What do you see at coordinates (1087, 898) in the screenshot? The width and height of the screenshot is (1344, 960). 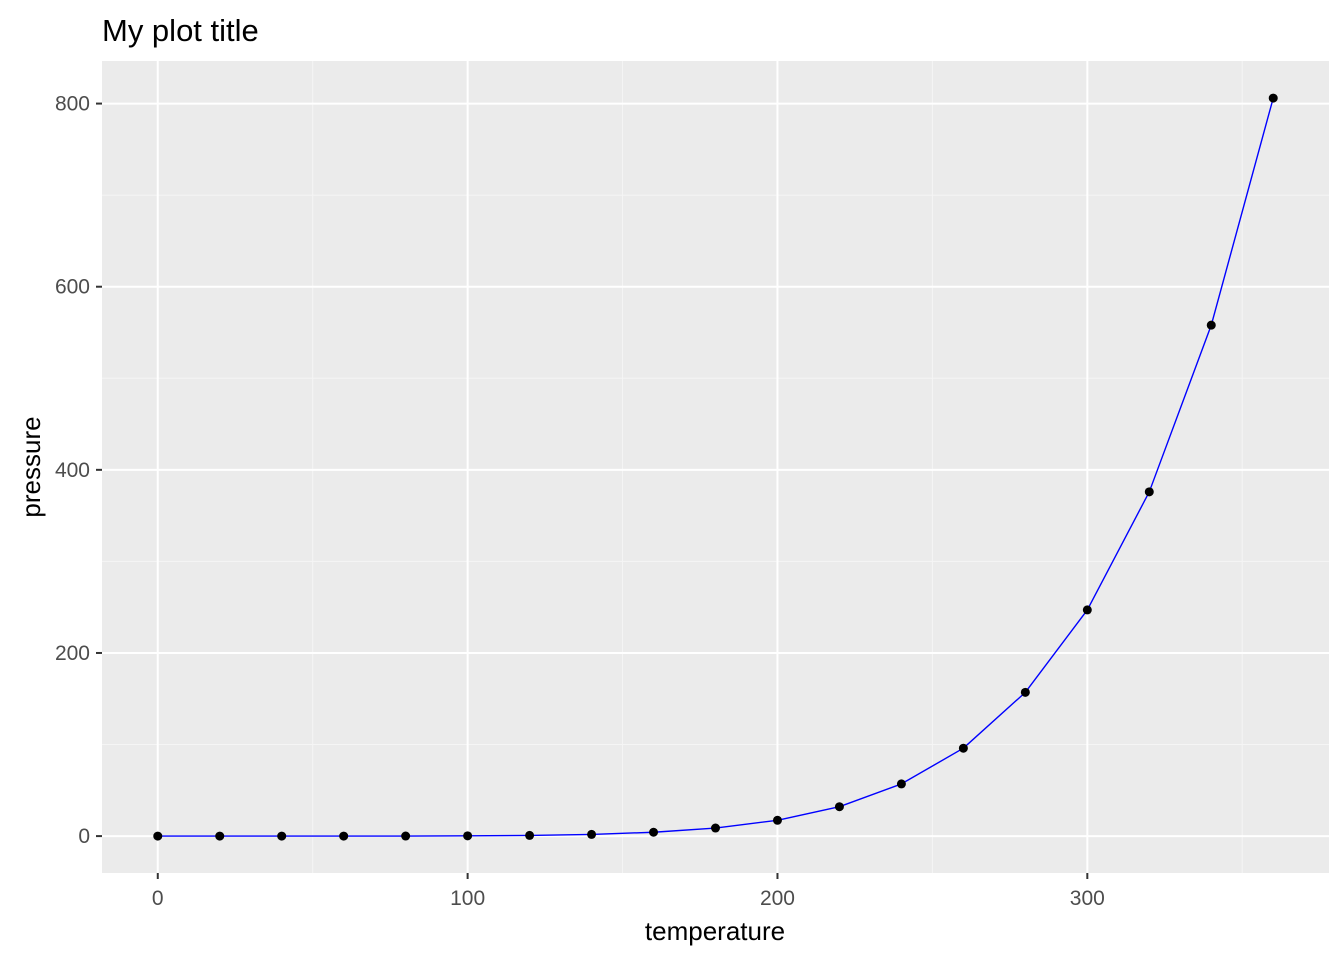 I see `x-tick-label: 300` at bounding box center [1087, 898].